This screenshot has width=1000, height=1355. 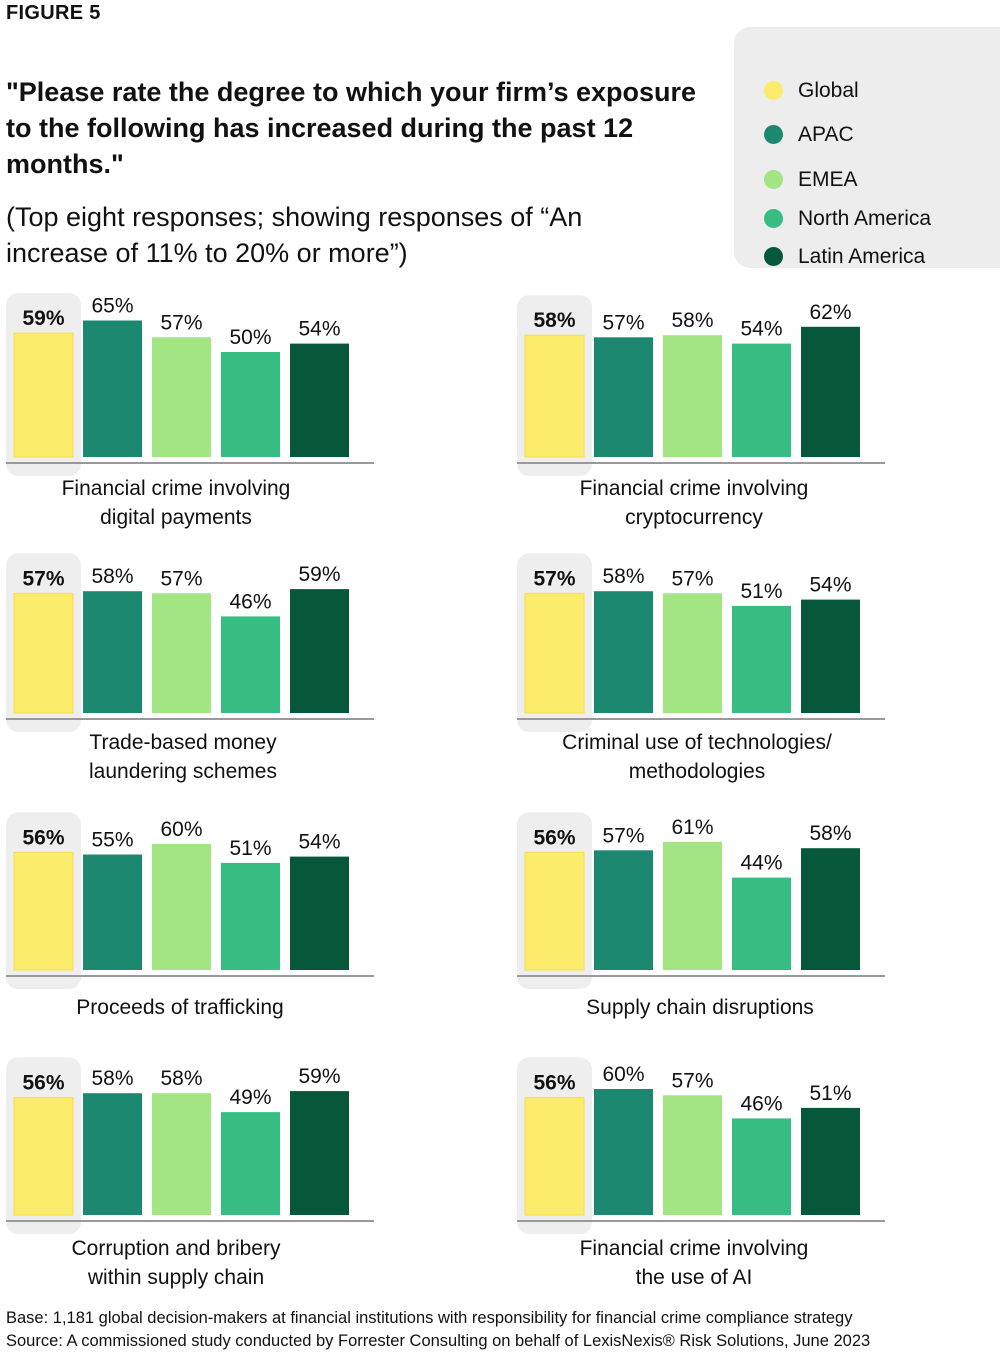 I want to click on legend-label: Global, so click(x=828, y=90).